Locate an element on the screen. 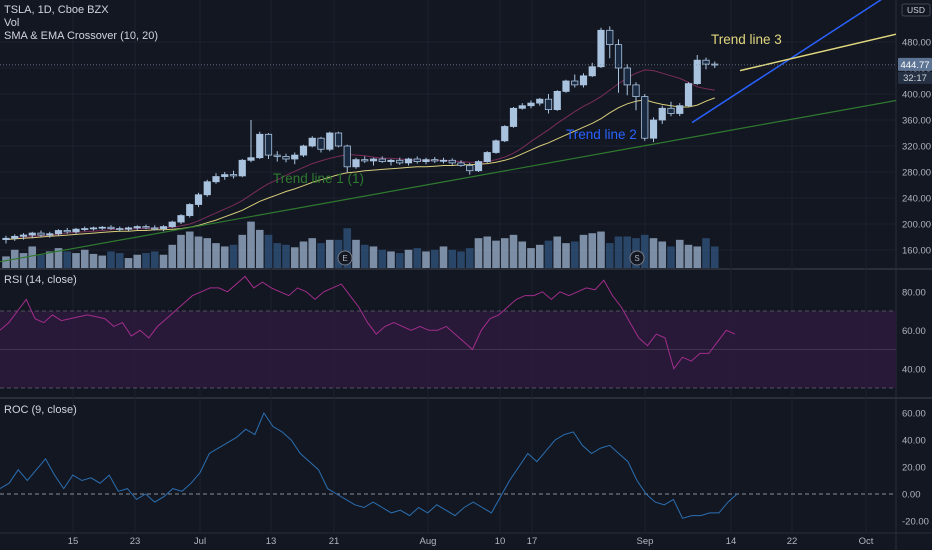  rsi-tick-label: 60.00 is located at coordinates (914, 331).